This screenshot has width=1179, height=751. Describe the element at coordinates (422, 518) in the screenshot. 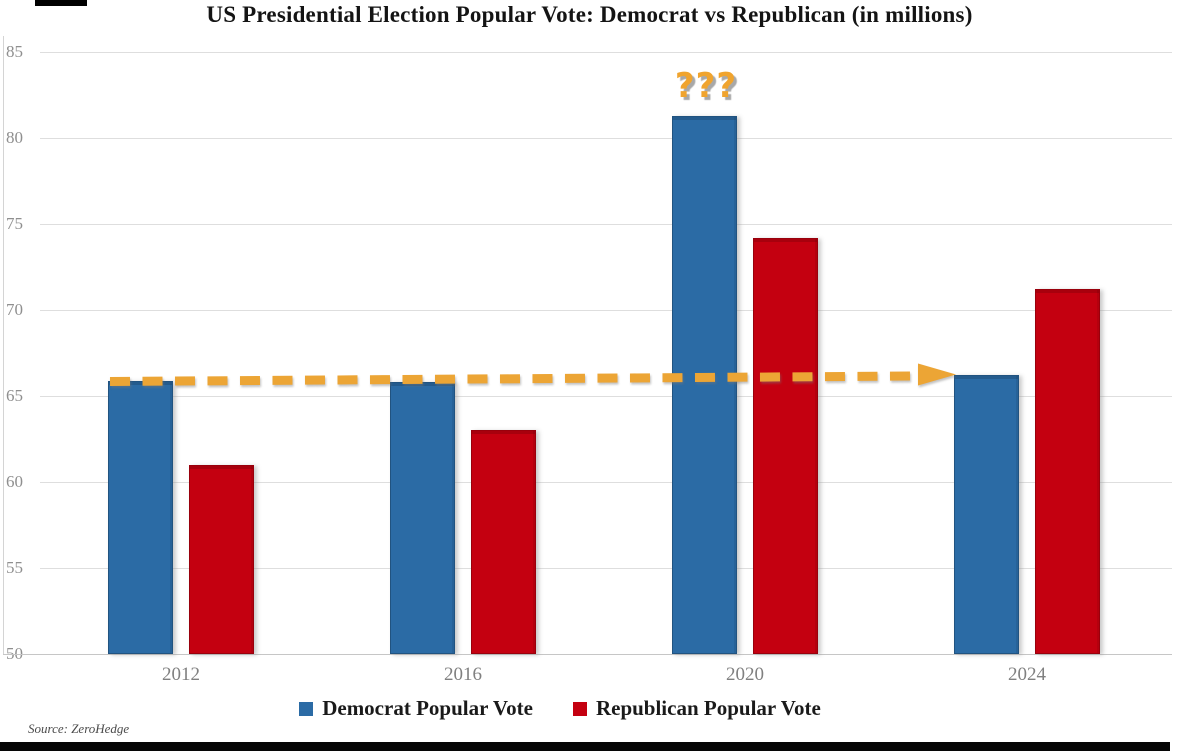

I see `bar-democrat-2016` at that location.